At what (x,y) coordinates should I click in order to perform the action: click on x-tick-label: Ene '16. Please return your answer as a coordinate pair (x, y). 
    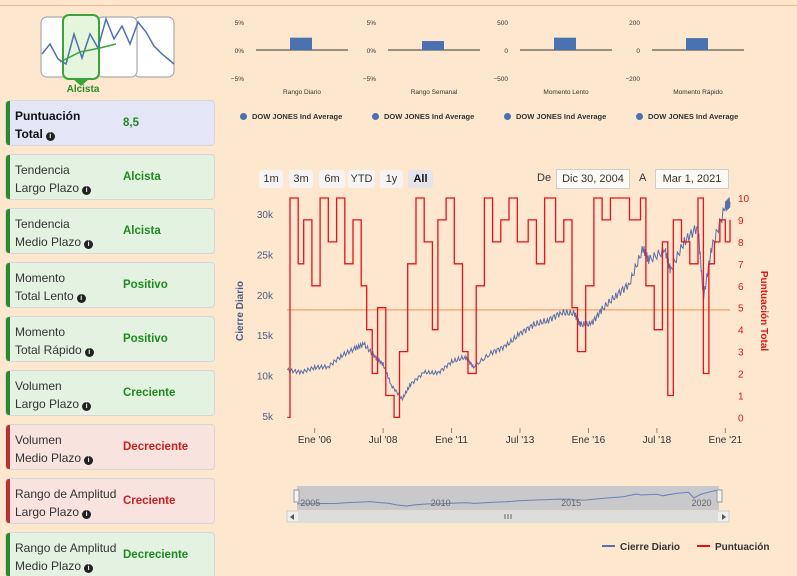
    Looking at the image, I should click on (589, 440).